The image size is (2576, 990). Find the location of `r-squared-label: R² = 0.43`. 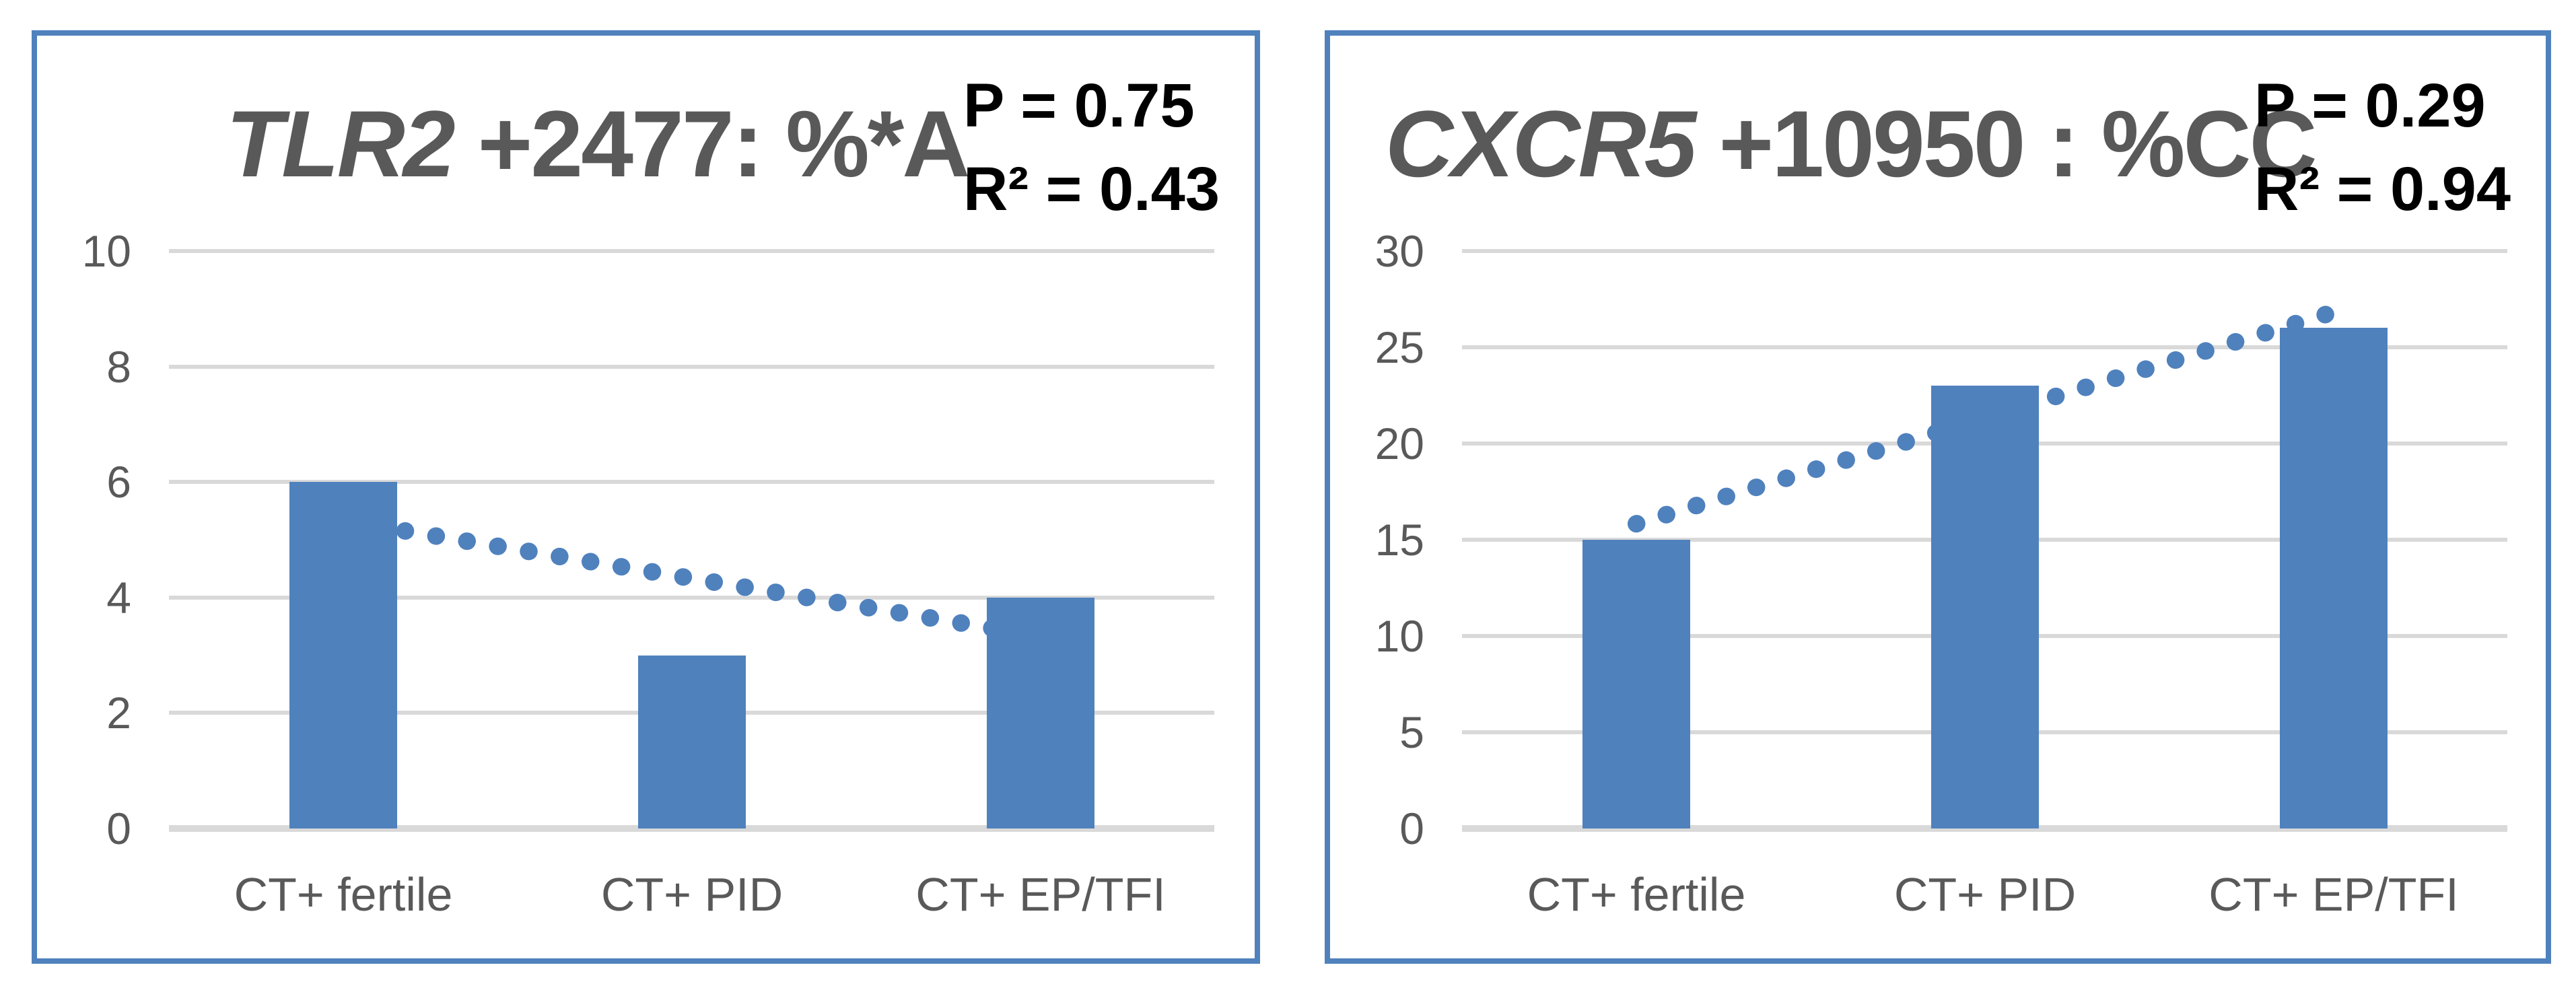

r-squared-label: R² = 0.43 is located at coordinates (1091, 189).